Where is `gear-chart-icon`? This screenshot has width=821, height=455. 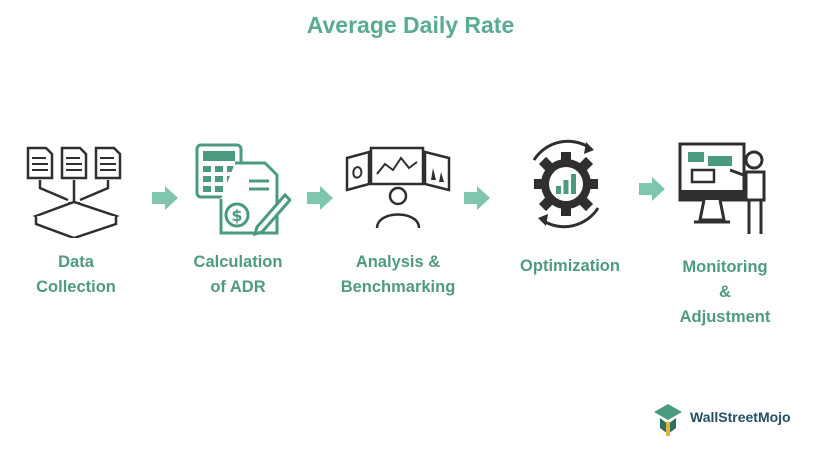
gear-chart-icon is located at coordinates (566, 184).